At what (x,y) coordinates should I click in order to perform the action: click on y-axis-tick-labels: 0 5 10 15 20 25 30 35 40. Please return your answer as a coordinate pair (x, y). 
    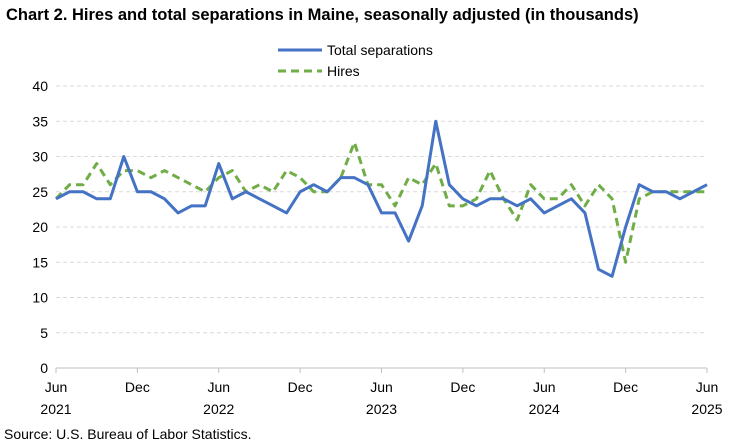
    Looking at the image, I should click on (40, 227).